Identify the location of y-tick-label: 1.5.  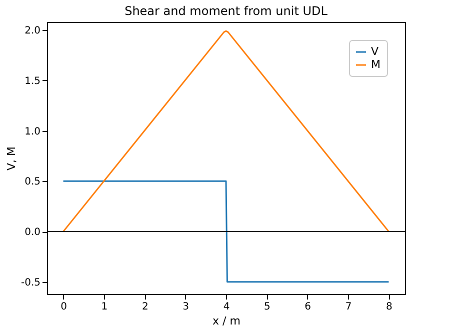
(32, 81).